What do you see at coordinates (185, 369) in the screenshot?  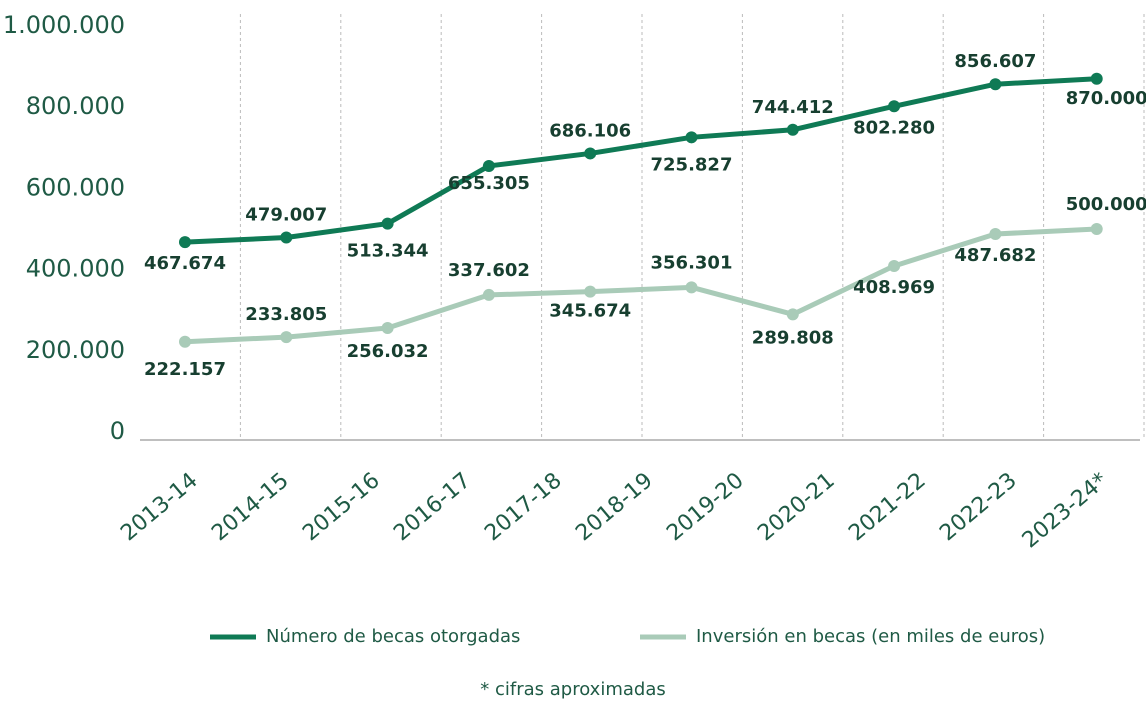 I see `value-label: 222.157` at bounding box center [185, 369].